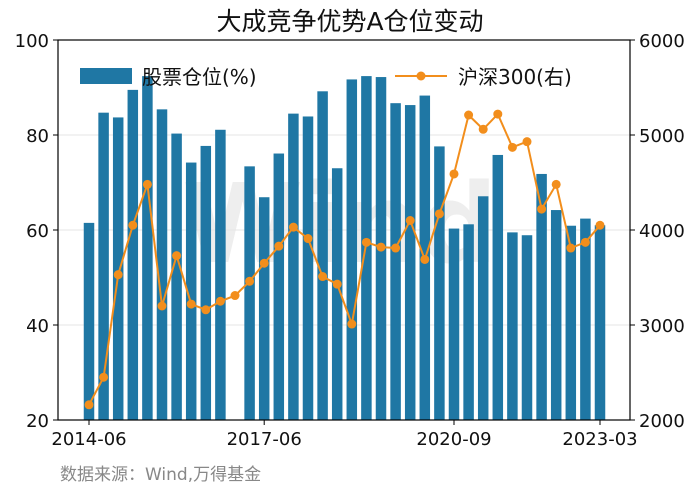  I want to click on x-tick-label: 2017-06, so click(264, 439).